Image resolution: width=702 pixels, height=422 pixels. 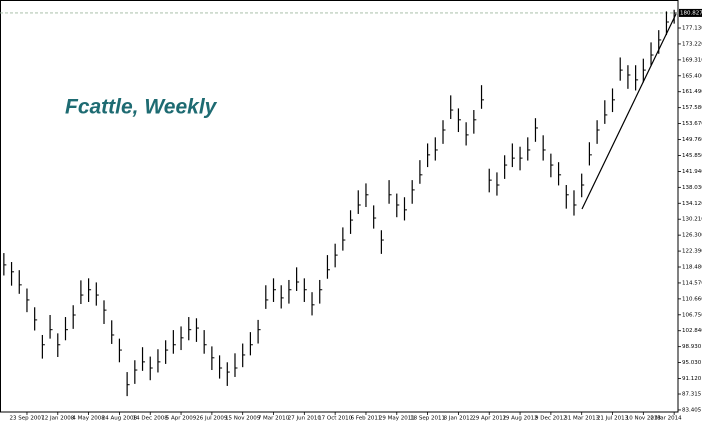 I want to click on y-tick-label: 138.030, so click(x=692, y=188).